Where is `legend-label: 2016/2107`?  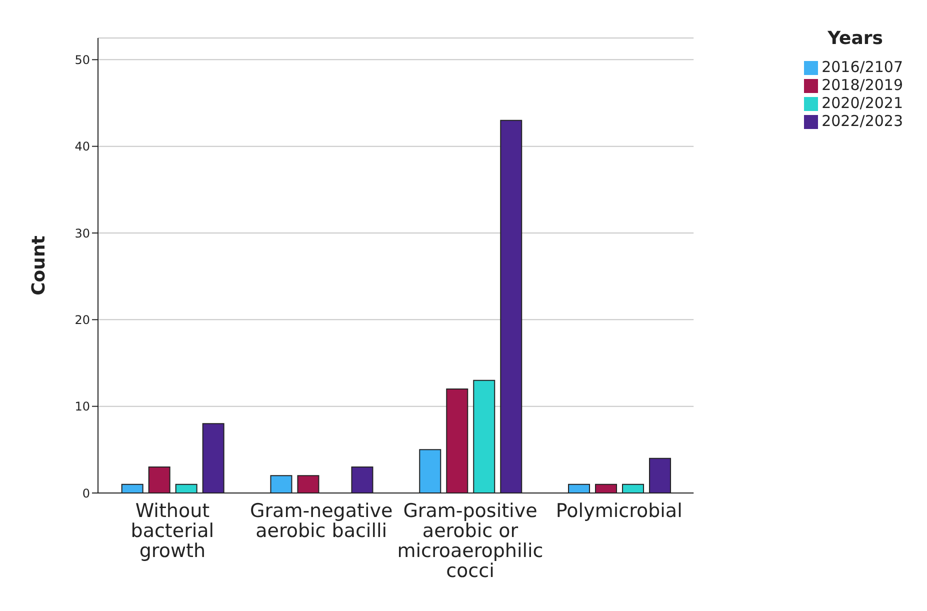
legend-label: 2016/2107 is located at coordinates (862, 67).